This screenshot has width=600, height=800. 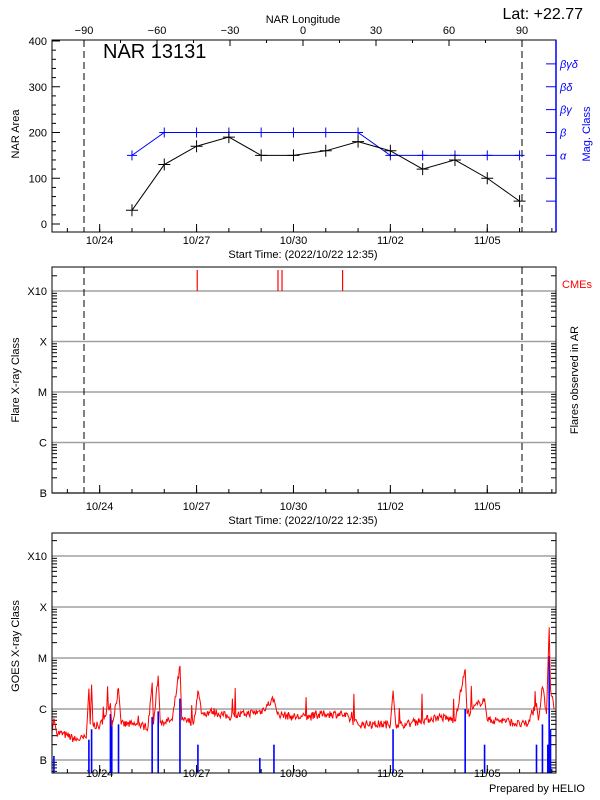 I want to click on top-date-axis-tick-label: 11/02, so click(x=390, y=241).